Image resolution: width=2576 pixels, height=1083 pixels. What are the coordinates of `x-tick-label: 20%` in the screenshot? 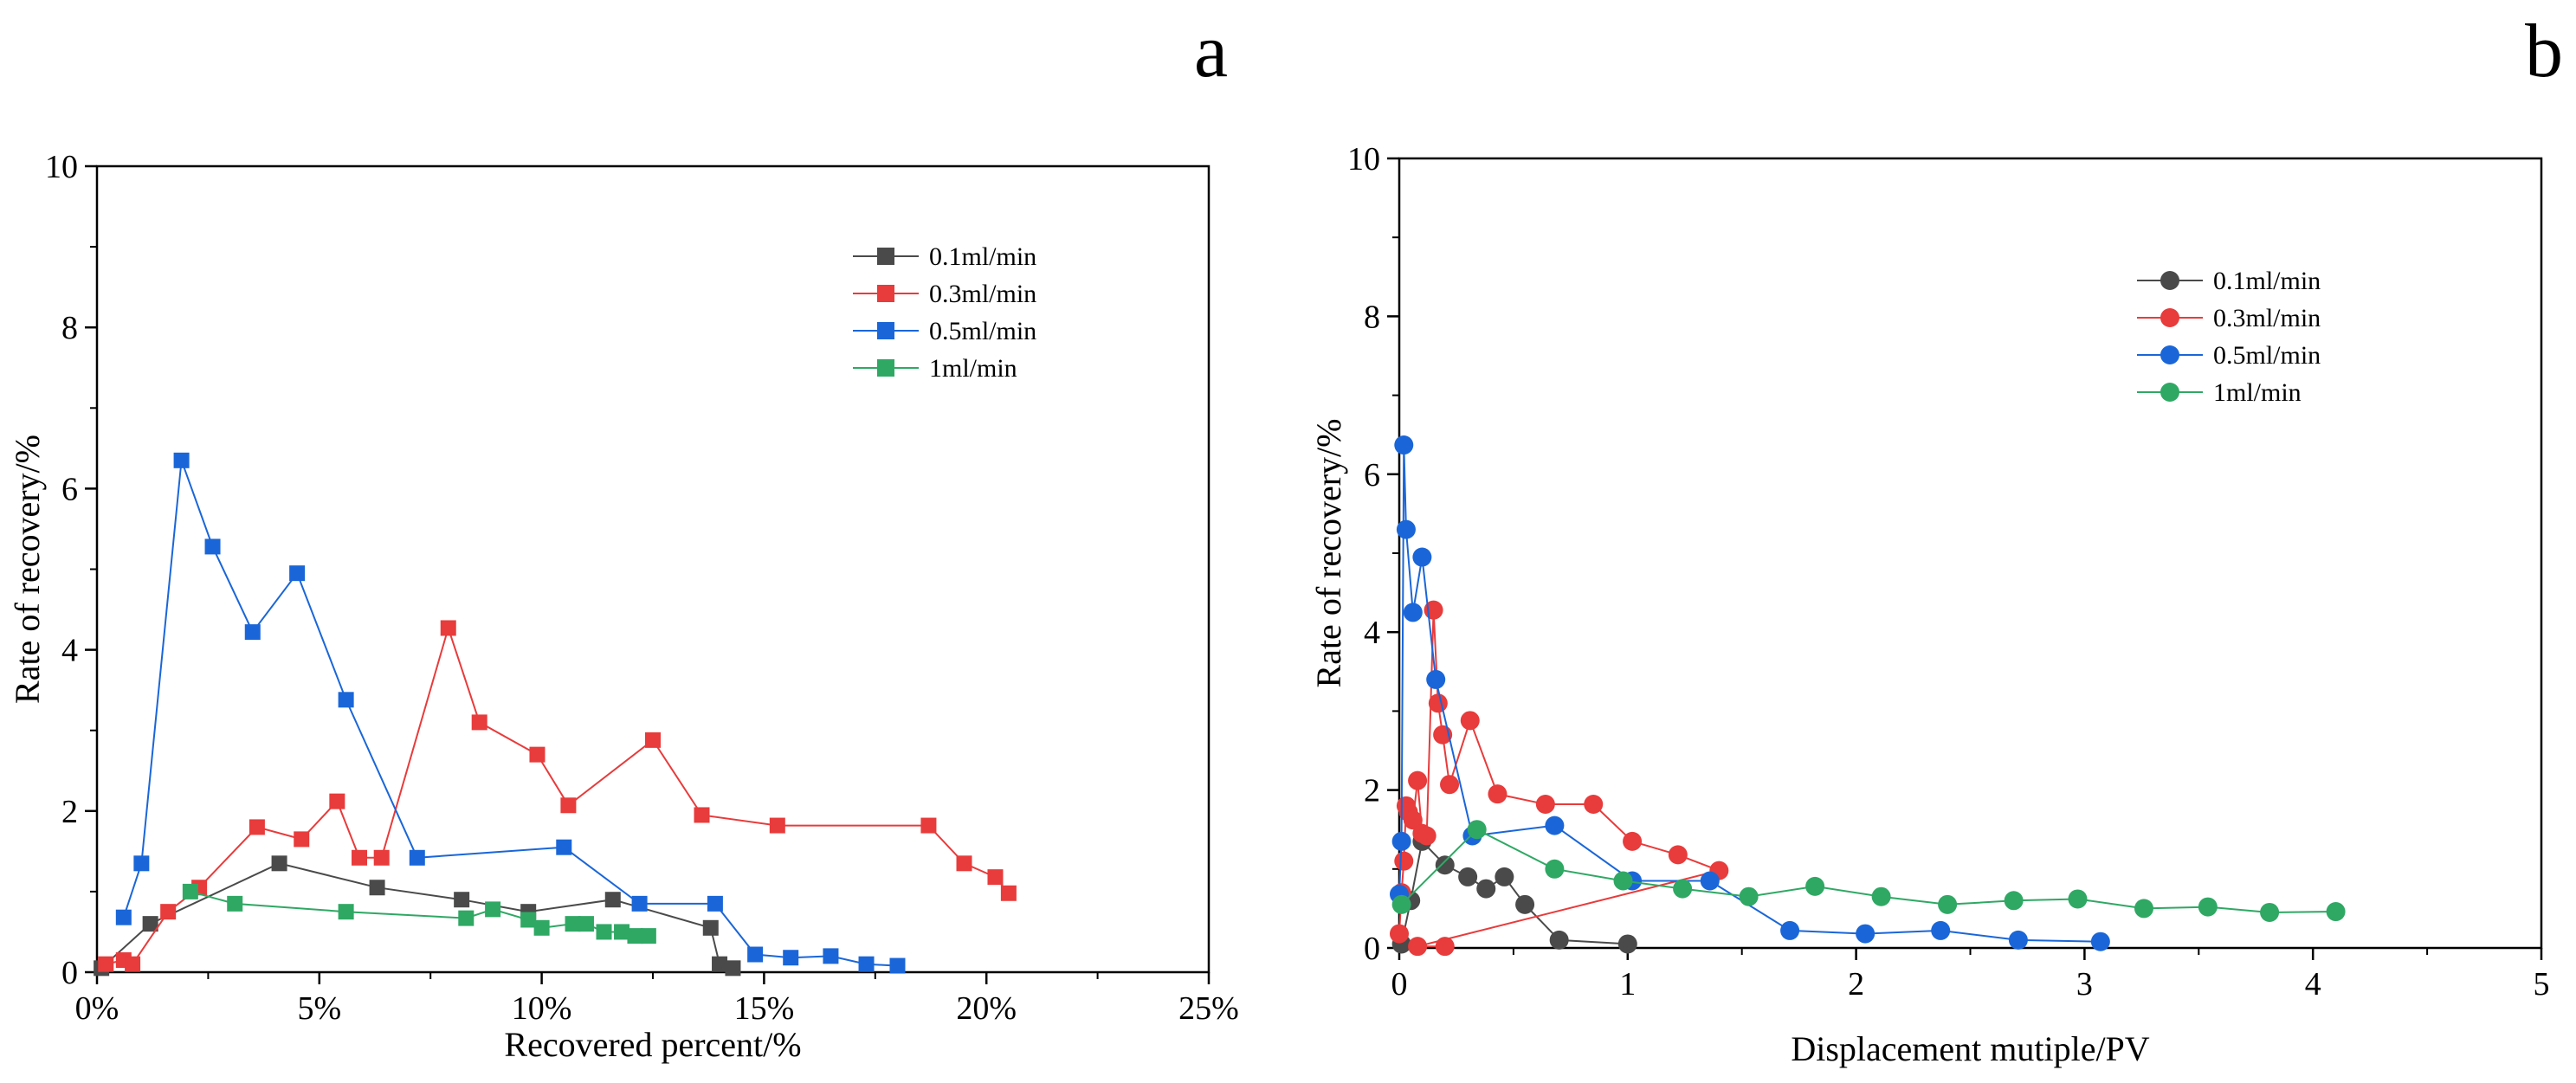 It's located at (986, 1008).